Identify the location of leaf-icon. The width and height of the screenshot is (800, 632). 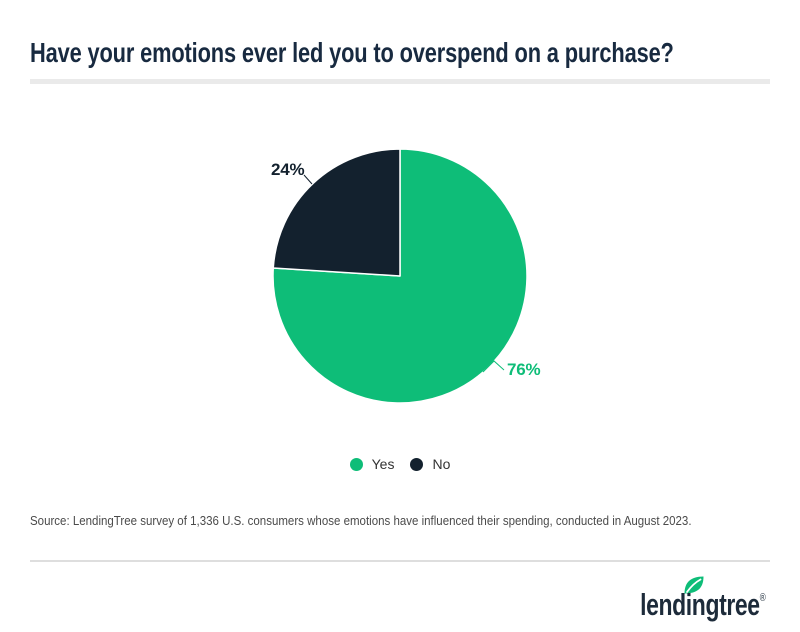
(694, 585).